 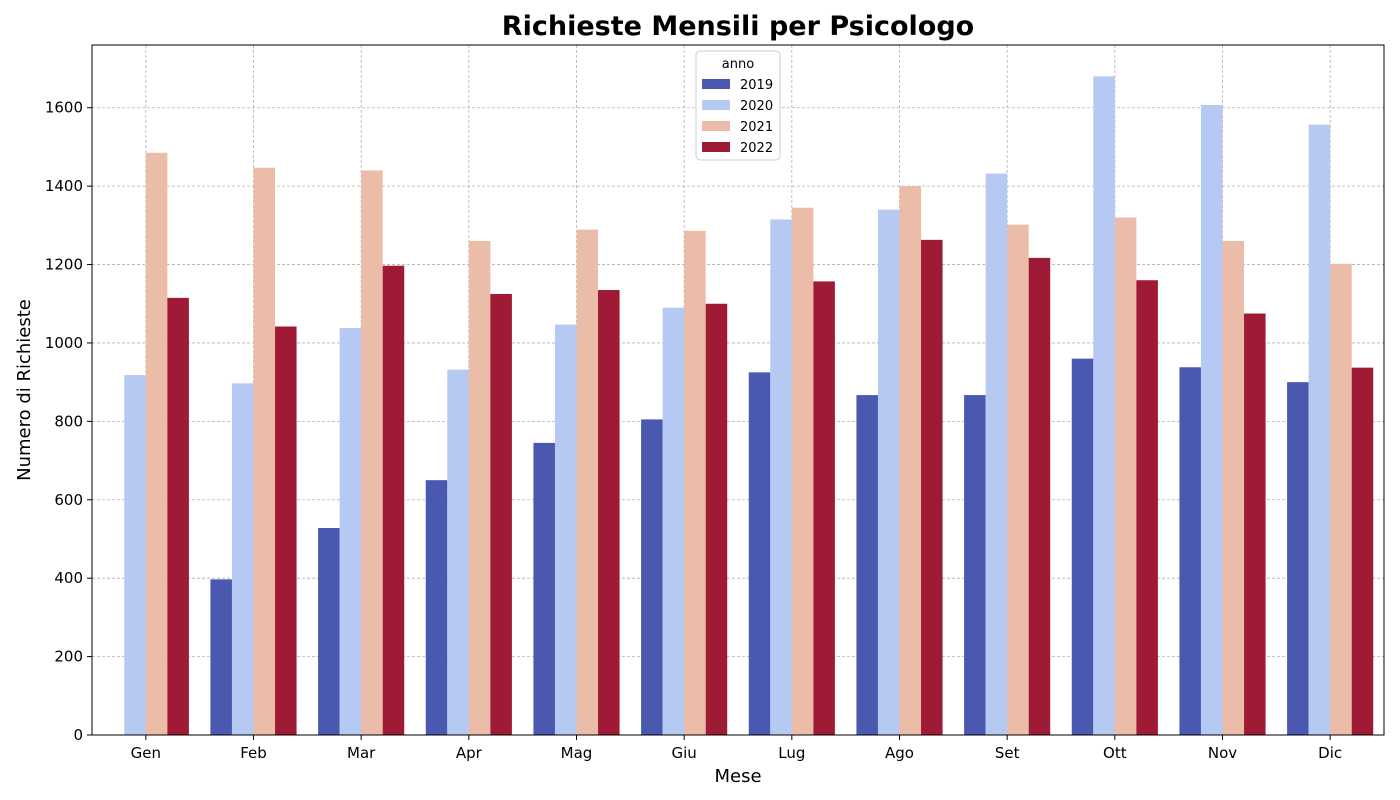 What do you see at coordinates (544, 588) in the screenshot?
I see `bar-2019-mag` at bounding box center [544, 588].